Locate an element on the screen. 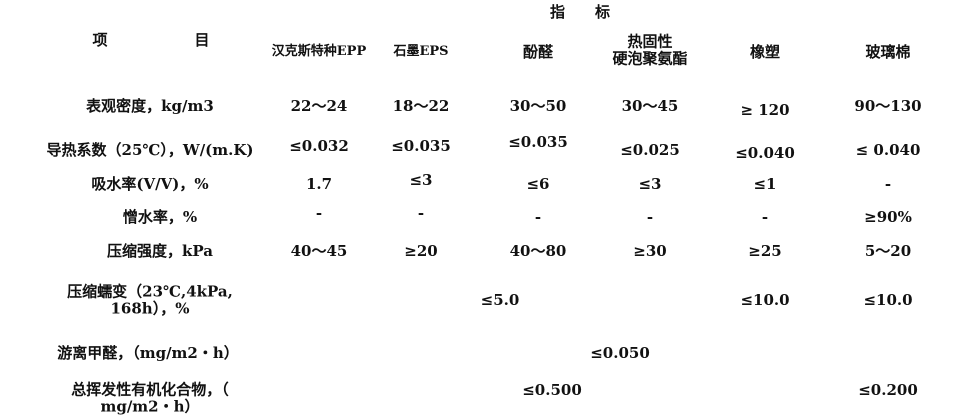 This screenshot has width=968, height=419. col-header-rubber: 橡塑 is located at coordinates (765, 51).